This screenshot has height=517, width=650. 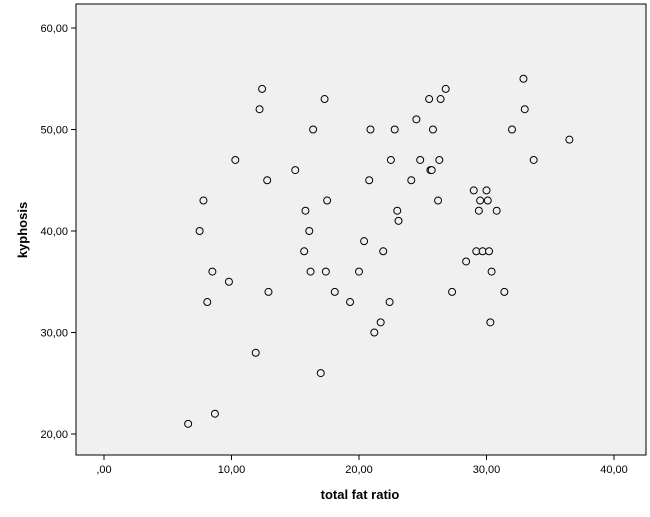 What do you see at coordinates (103, 470) in the screenshot?
I see `x-tick-label: ,00` at bounding box center [103, 470].